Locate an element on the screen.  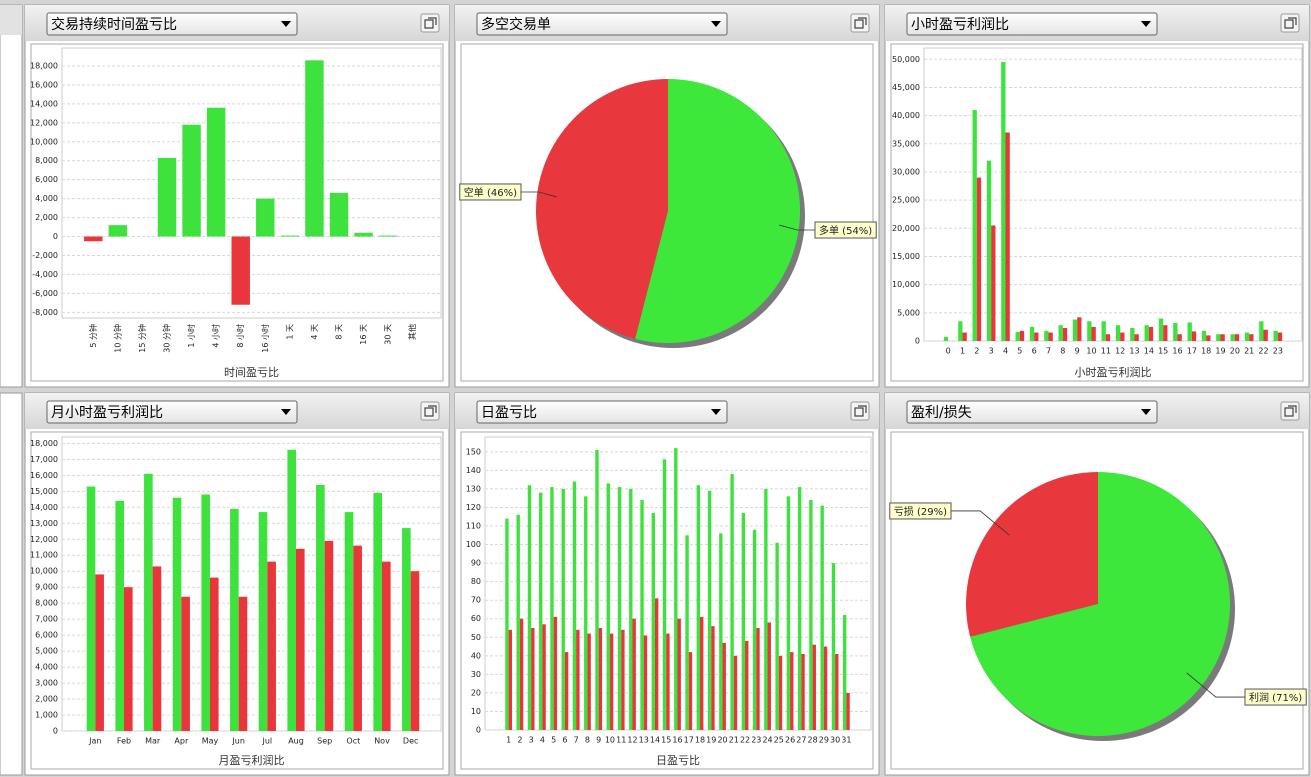
pie-value-label: 多单 (54%) is located at coordinates (845, 230).